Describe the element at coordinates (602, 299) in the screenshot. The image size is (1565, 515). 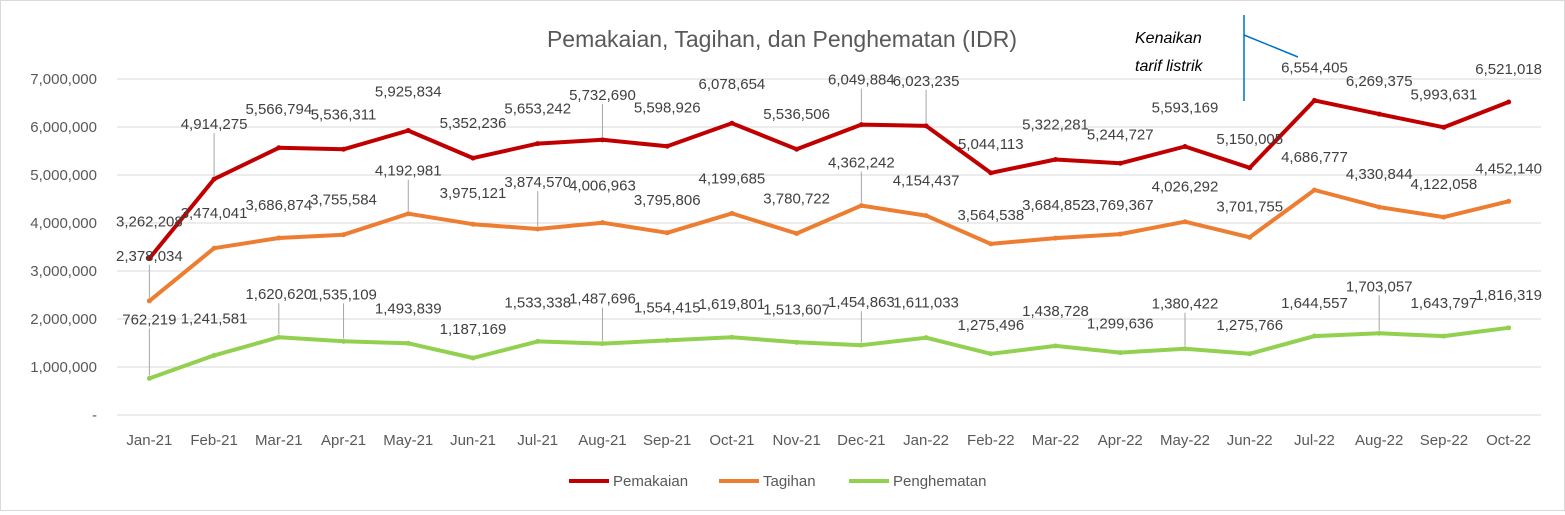
I see `data-label-penghematan: 1,487,696` at that location.